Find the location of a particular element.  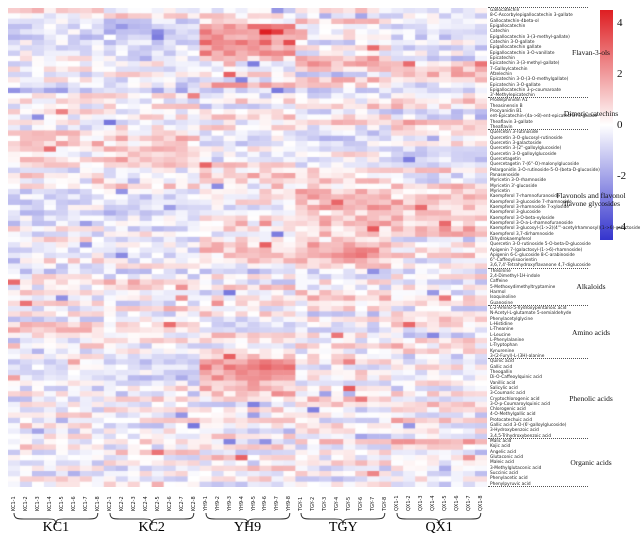

metabolite-label: Caffeine is located at coordinates (499, 282).